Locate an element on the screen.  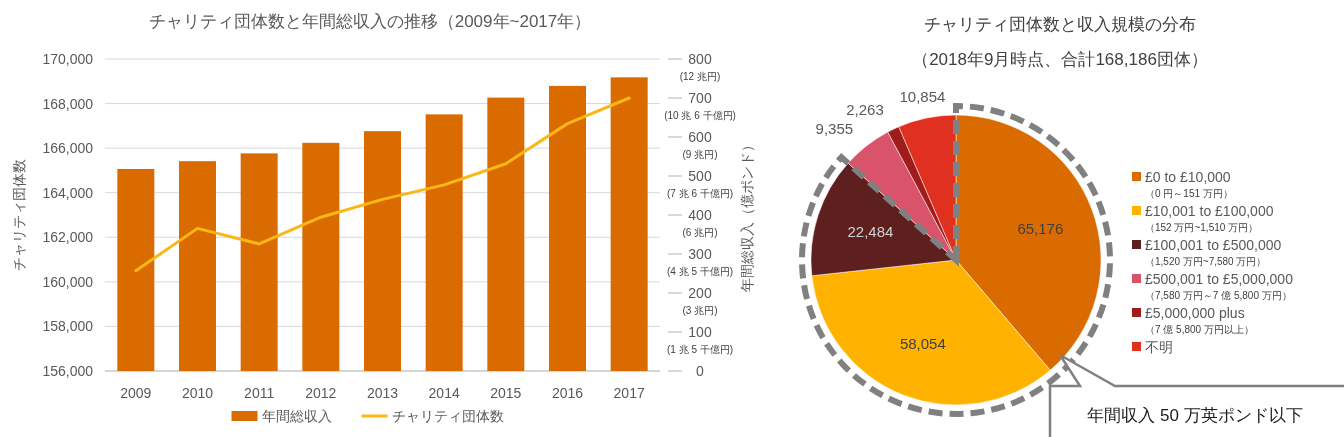
text: (4 兆 5 千億円) is located at coordinates (700, 271).